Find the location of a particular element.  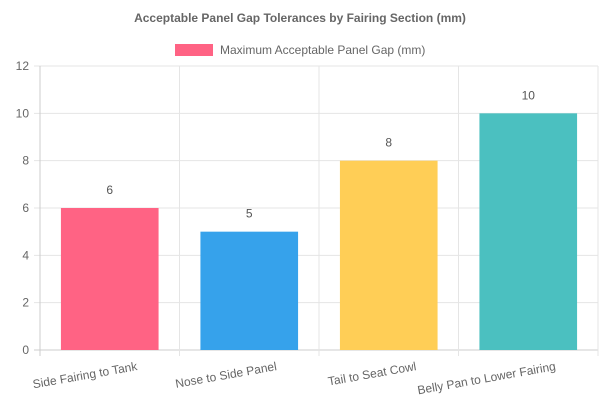

y-tick-label: 12 is located at coordinates (23, 66).